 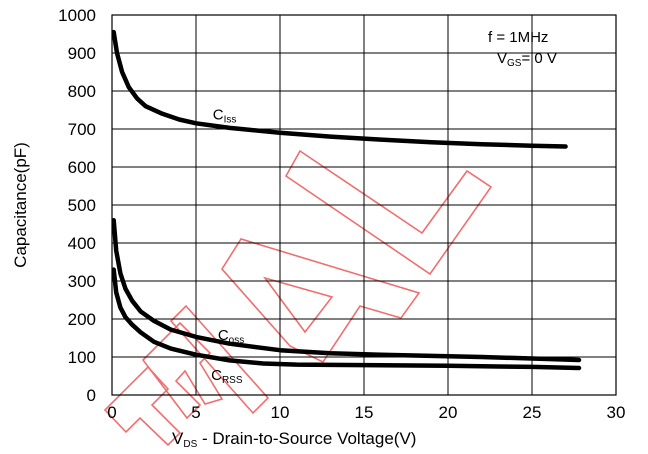 I want to click on watermark-letter-l, so click(x=388, y=212).